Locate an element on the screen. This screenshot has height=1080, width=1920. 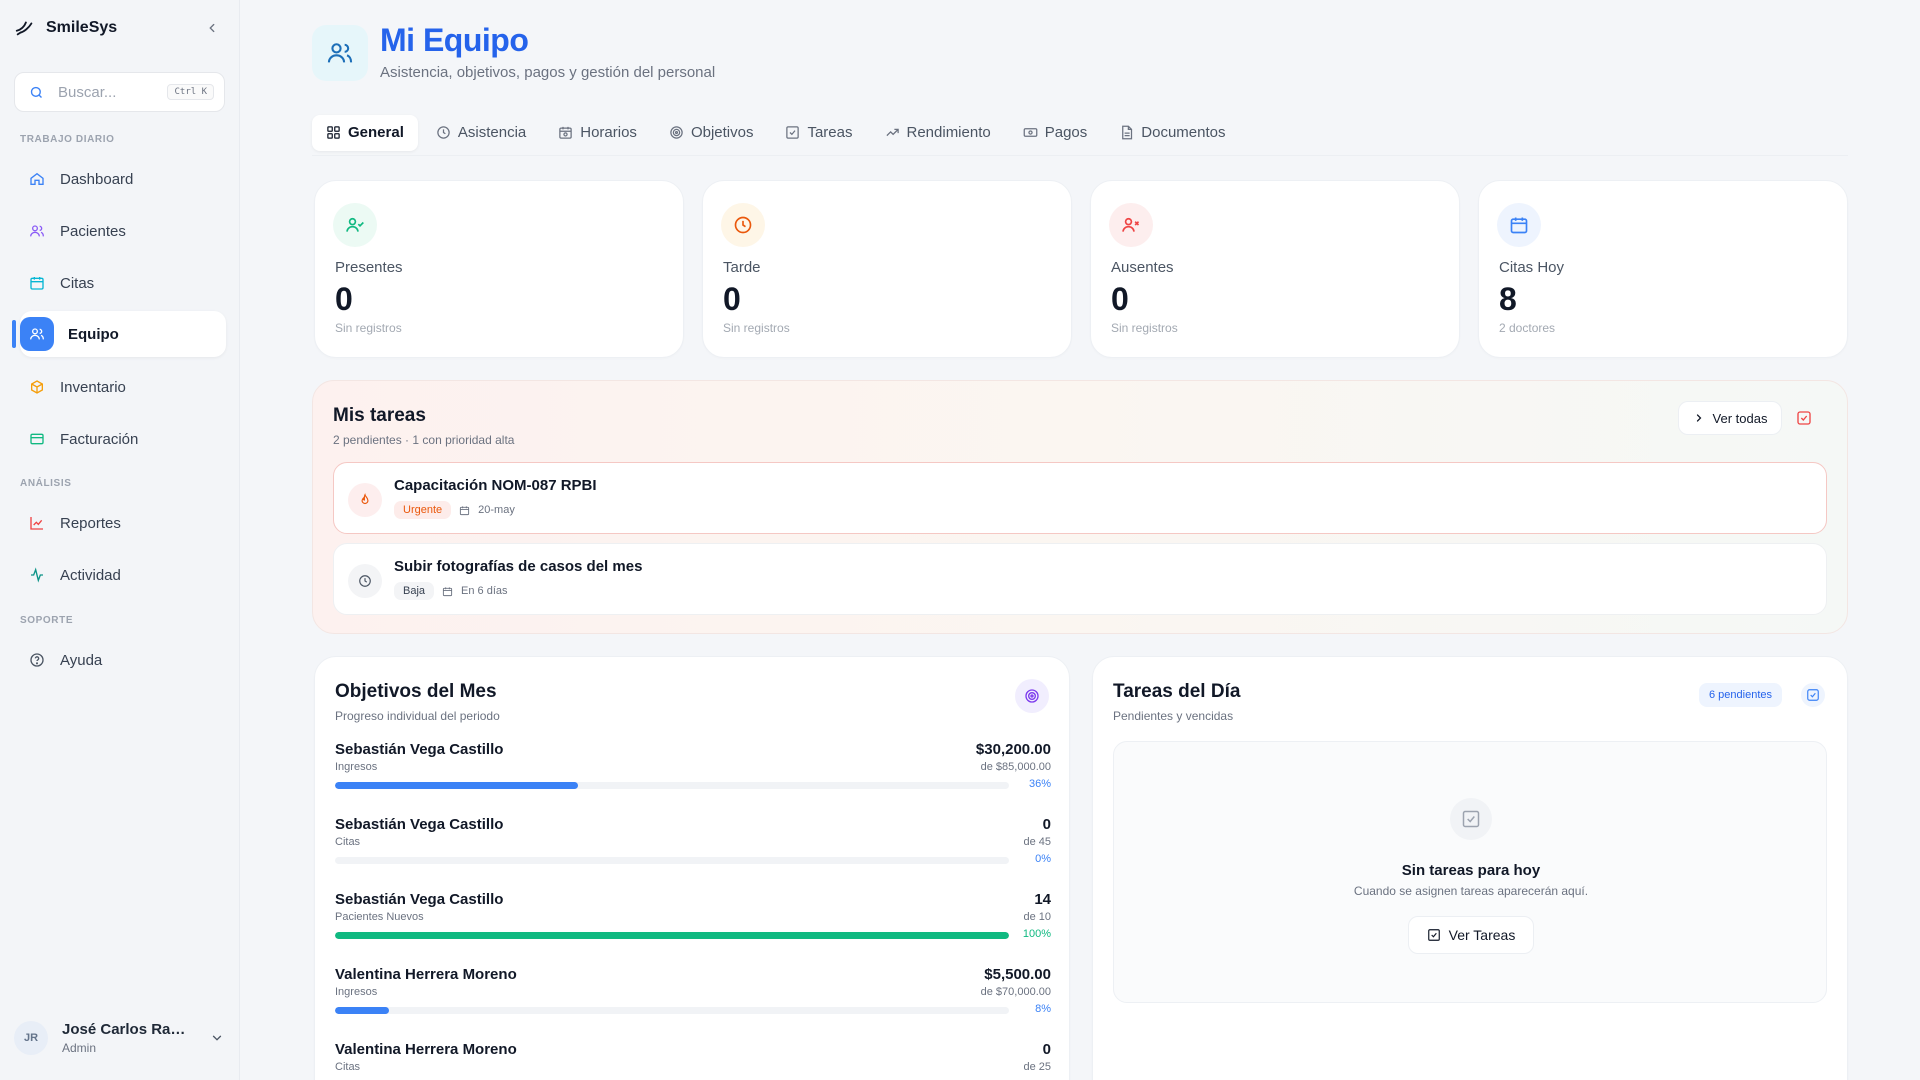
sidebar-item-citas: Citas is located at coordinates (123, 283).